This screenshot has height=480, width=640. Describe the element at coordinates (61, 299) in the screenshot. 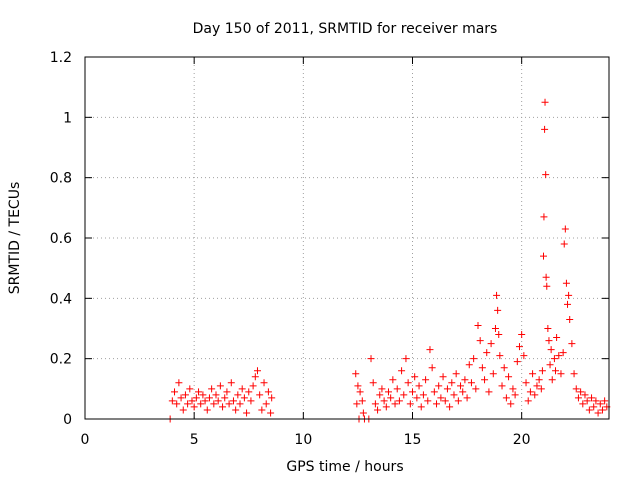

I see `y-tick-label: 0.4` at that location.